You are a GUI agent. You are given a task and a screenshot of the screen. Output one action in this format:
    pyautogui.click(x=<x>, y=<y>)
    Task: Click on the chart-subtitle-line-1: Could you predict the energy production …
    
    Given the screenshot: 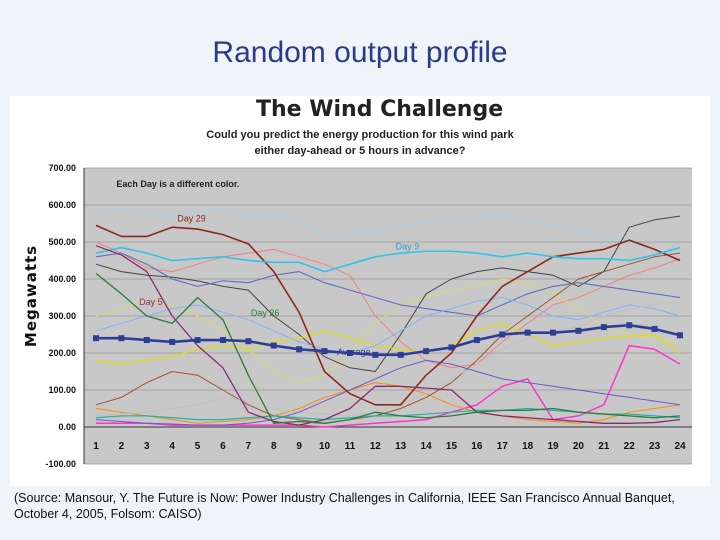 What is the action you would take?
    pyautogui.click(x=360, y=135)
    